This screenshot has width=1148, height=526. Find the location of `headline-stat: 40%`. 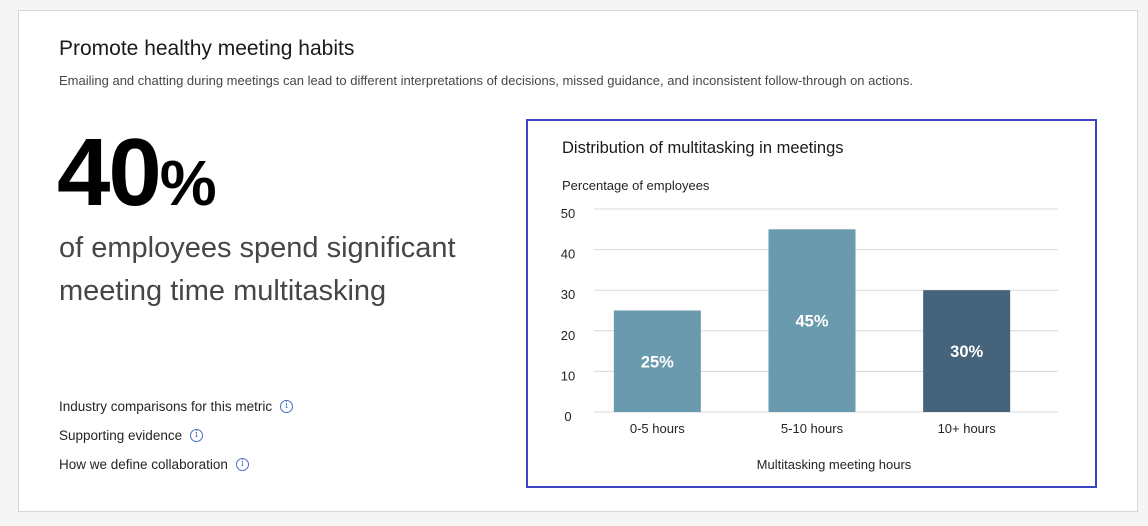

headline-stat: 40% is located at coordinates (137, 173).